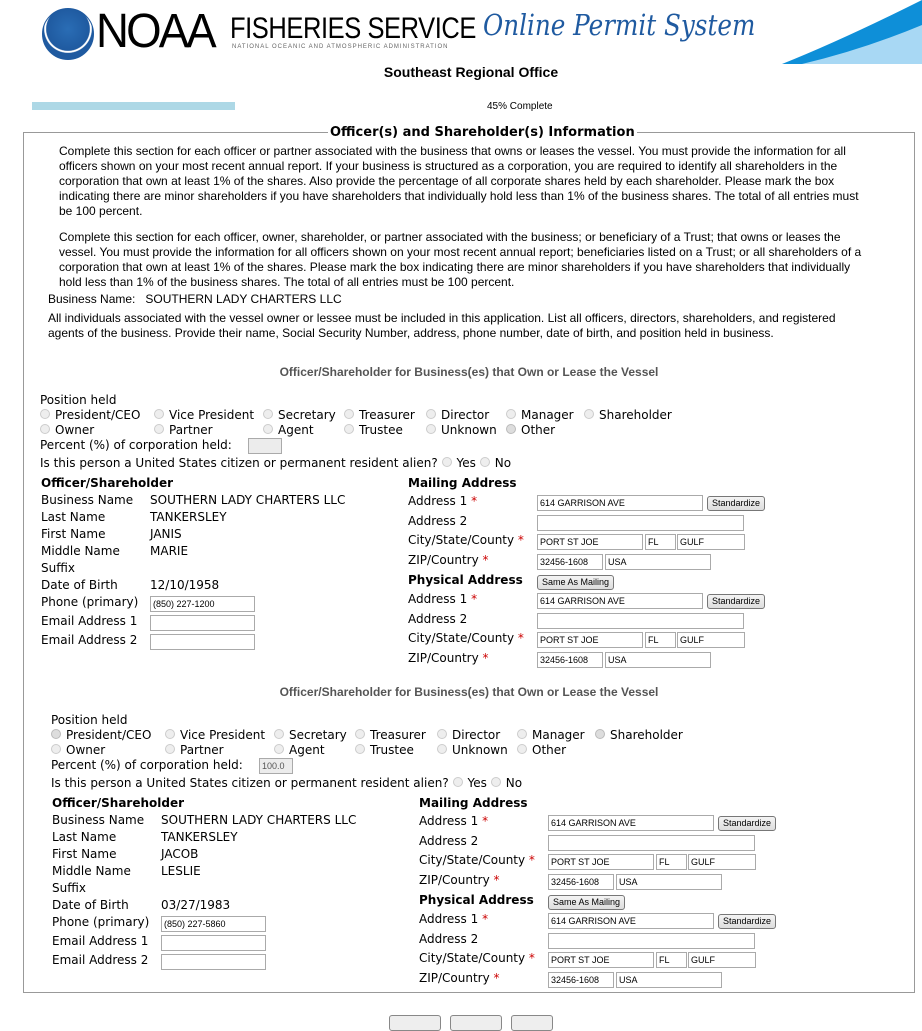  I want to click on save-button, so click(476, 1023).